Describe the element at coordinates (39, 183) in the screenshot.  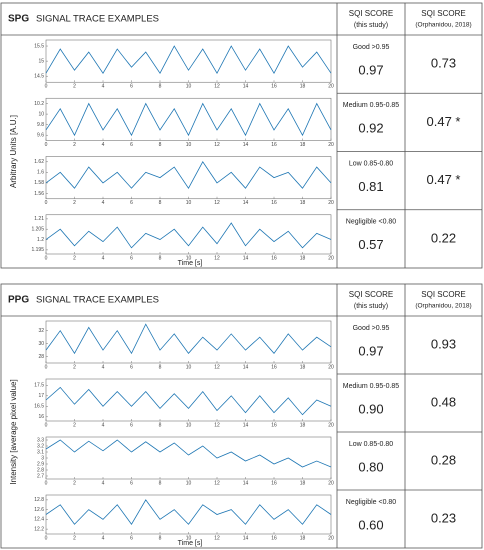
I see `y-tick-label: 1.58` at that location.